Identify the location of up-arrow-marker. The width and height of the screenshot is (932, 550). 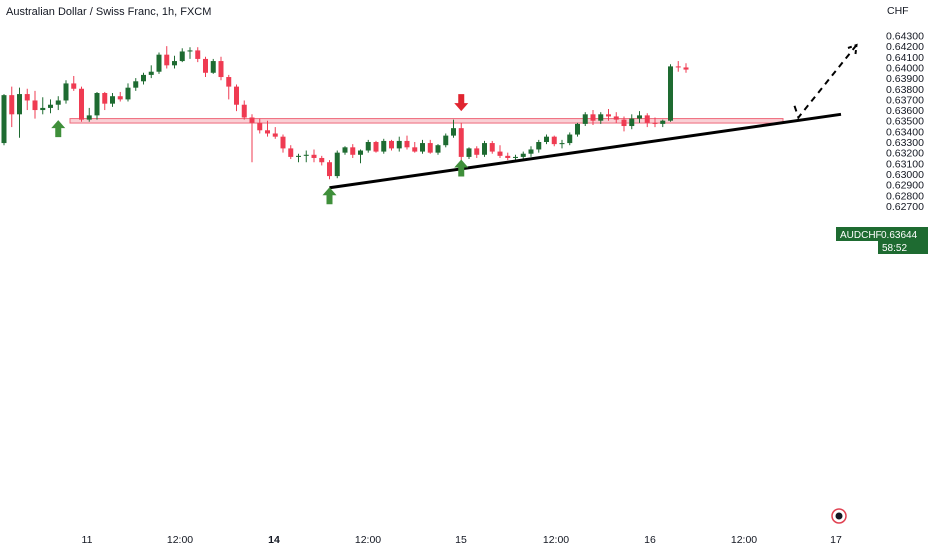
(58, 129).